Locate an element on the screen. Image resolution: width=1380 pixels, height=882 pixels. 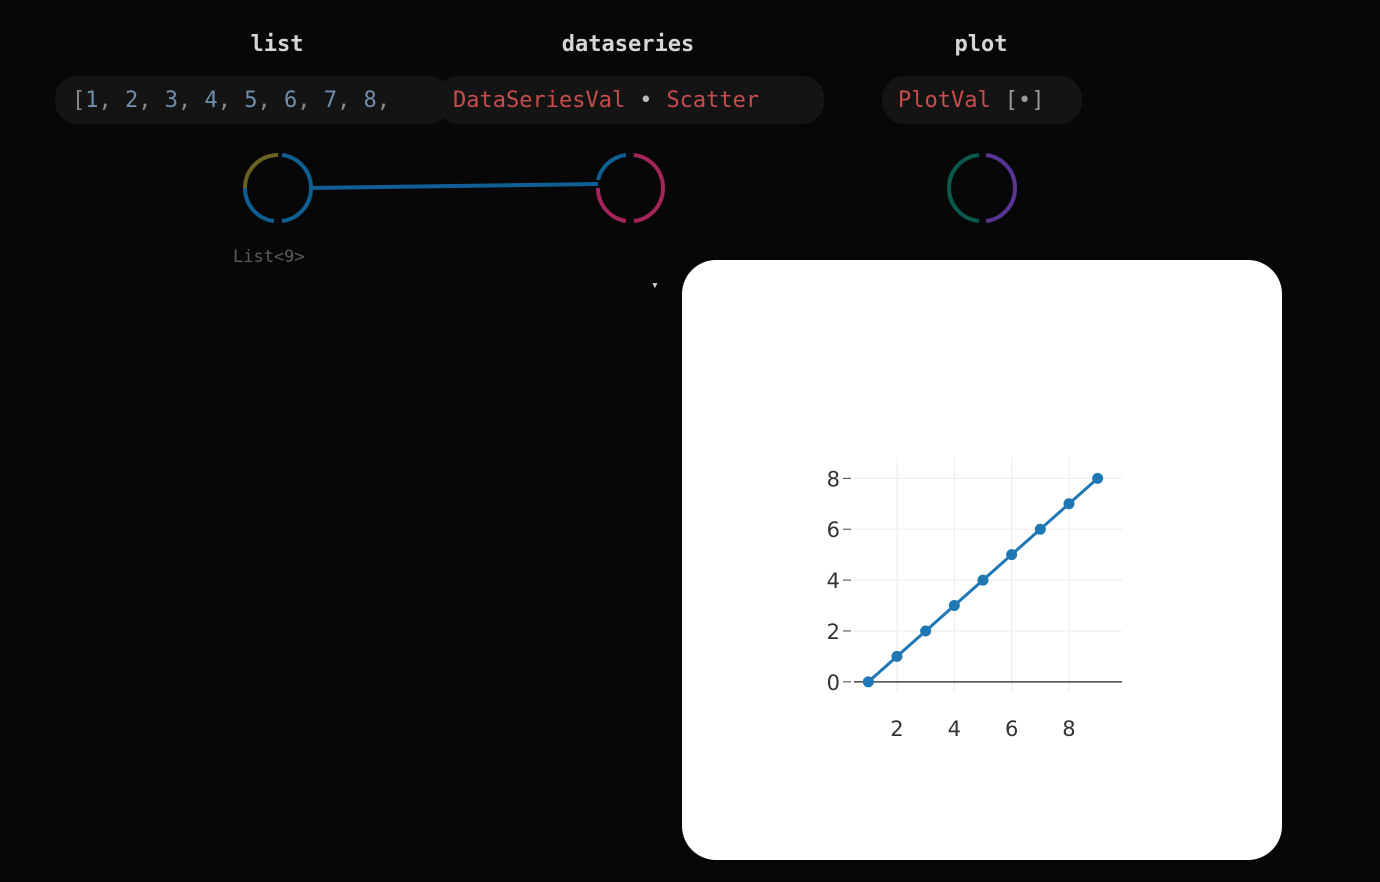
plot-value-preview: PlotVal [•] is located at coordinates (982, 100).